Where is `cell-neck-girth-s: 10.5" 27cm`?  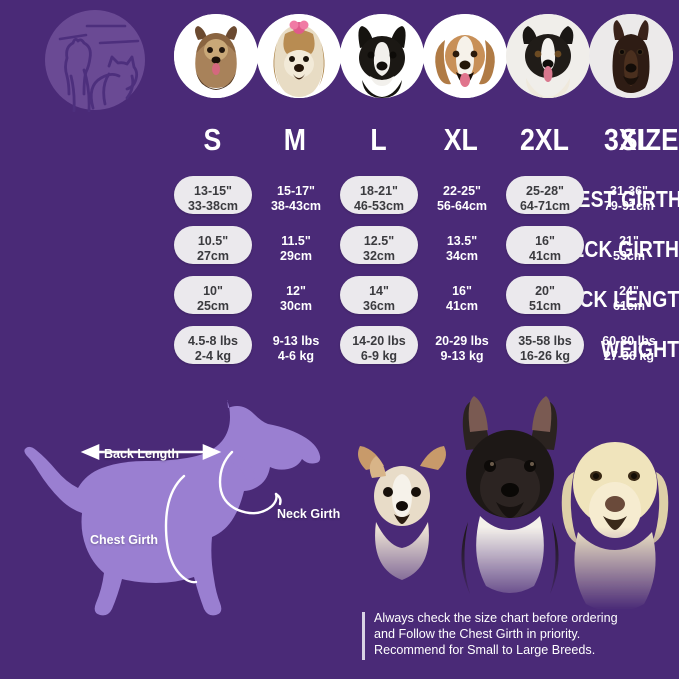
cell-neck-girth-s: 10.5" 27cm is located at coordinates (213, 245).